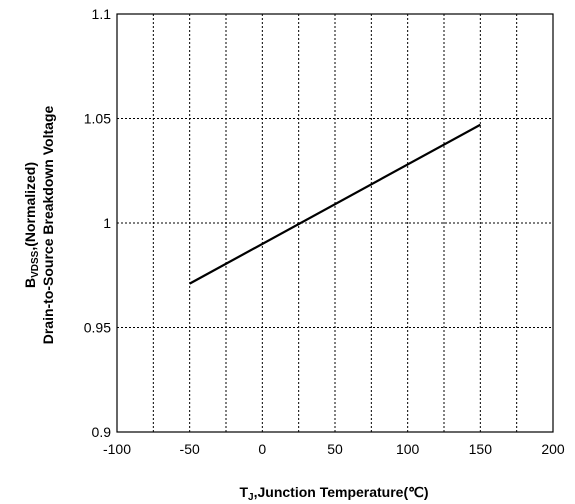  What do you see at coordinates (408, 449) in the screenshot?
I see `x-tick-label: 100` at bounding box center [408, 449].